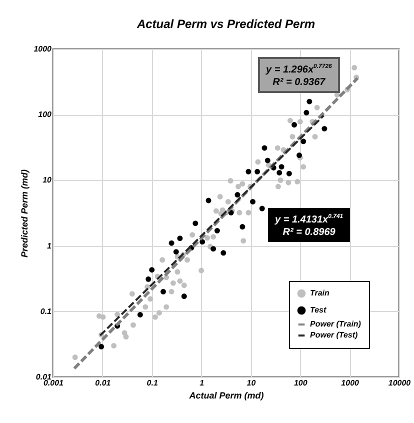 The height and width of the screenshot is (423, 414). What do you see at coordinates (47, 180) in the screenshot?
I see `y-tick-label: 10` at bounding box center [47, 180].